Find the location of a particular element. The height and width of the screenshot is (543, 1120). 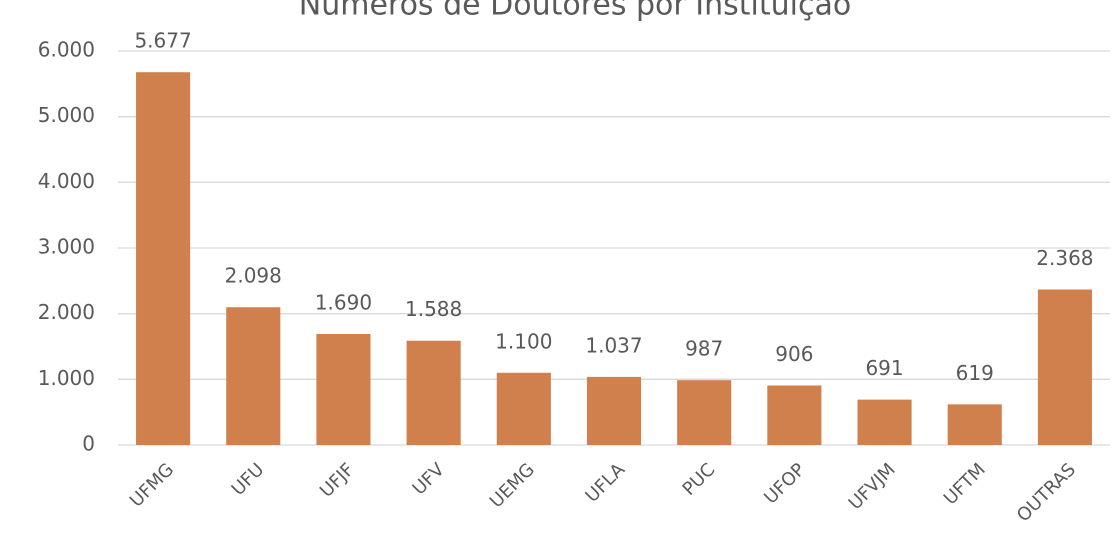

y-tick-label: 0 is located at coordinates (88, 444).